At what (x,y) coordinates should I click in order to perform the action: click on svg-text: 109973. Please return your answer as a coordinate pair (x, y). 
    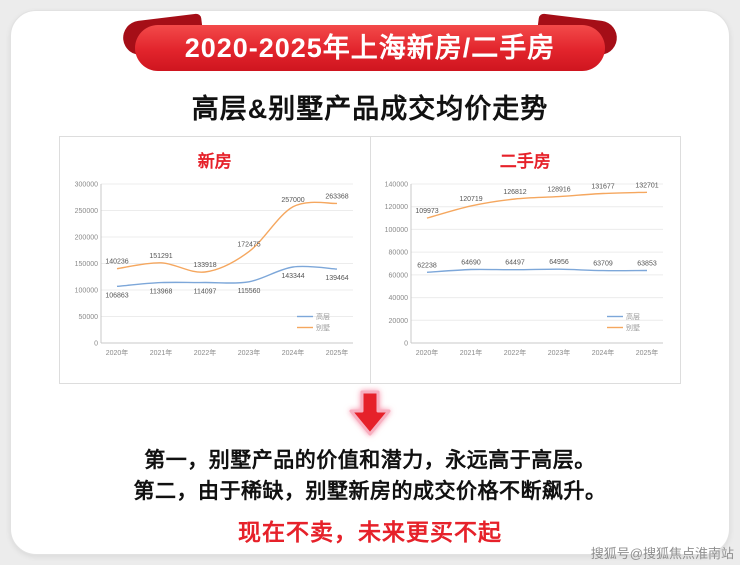
    Looking at the image, I should click on (427, 211).